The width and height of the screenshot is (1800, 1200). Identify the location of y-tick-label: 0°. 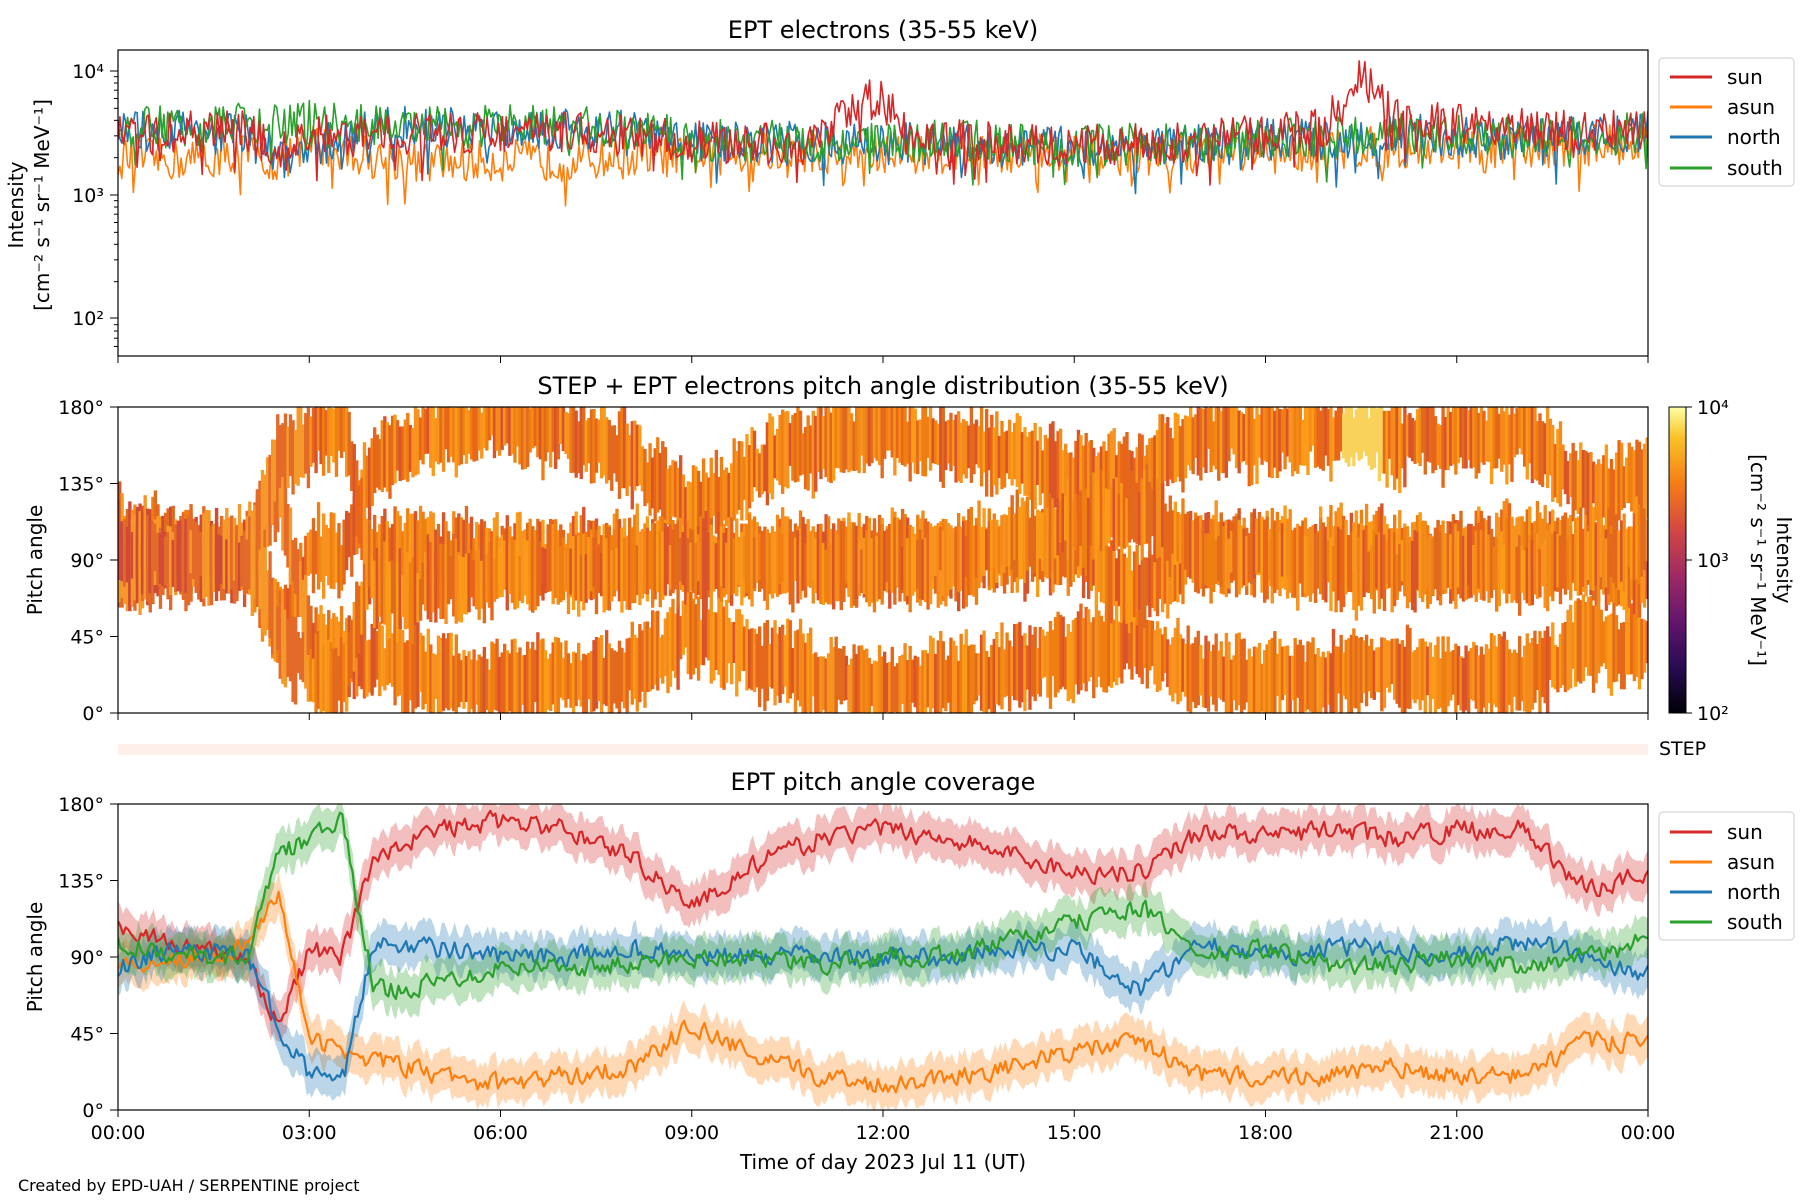
(93, 714).